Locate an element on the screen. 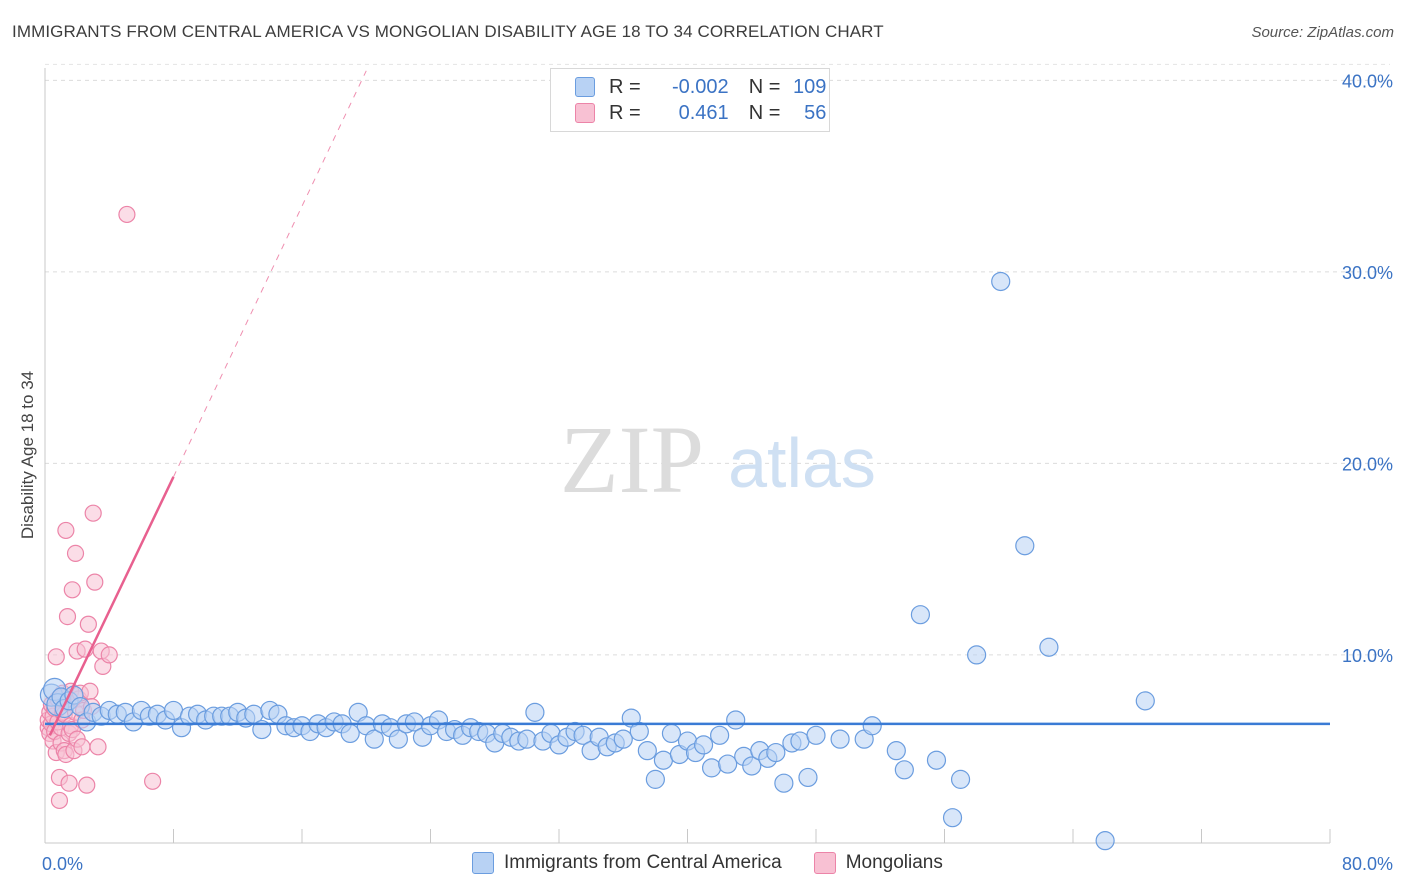 This screenshot has height=892, width=1406. y-tick-label: 20.0% is located at coordinates (1367, 464).